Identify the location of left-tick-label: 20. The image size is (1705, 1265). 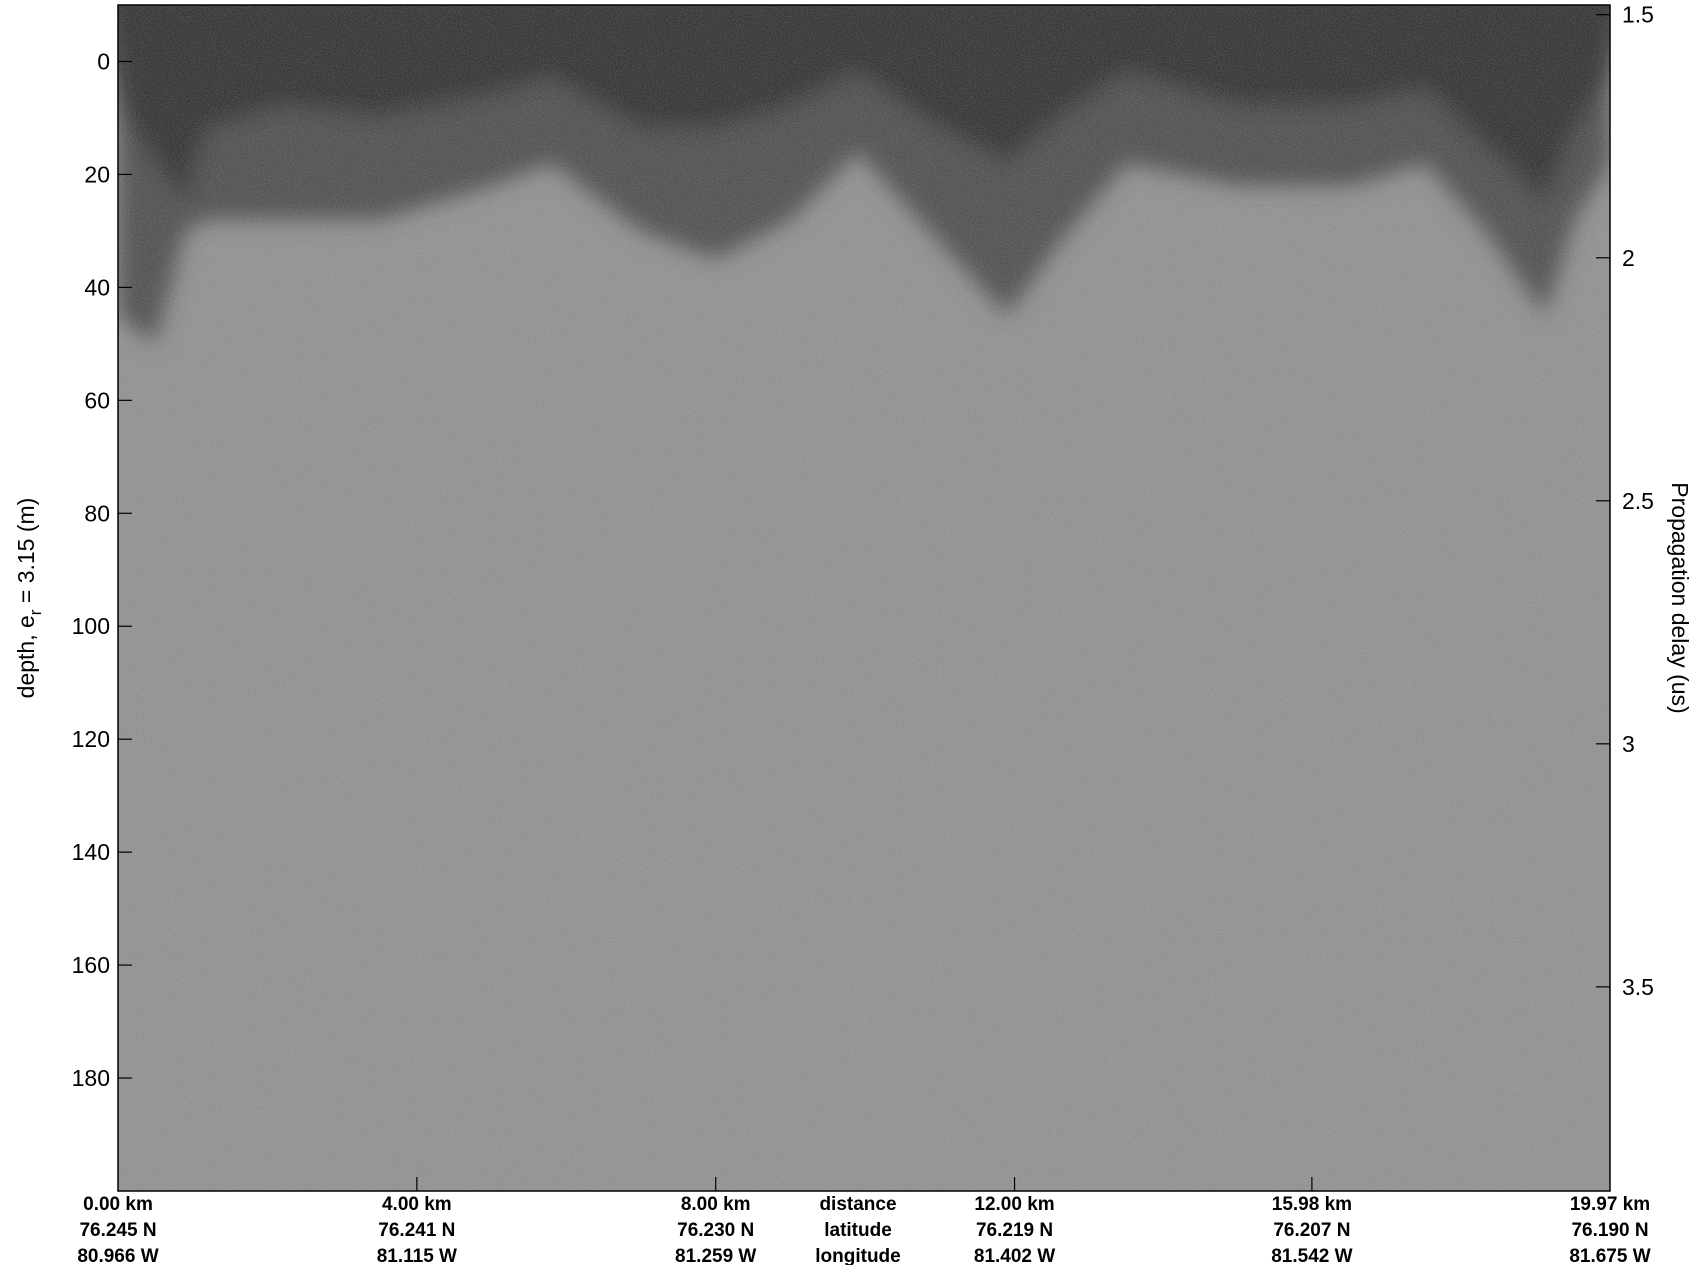
(97, 174).